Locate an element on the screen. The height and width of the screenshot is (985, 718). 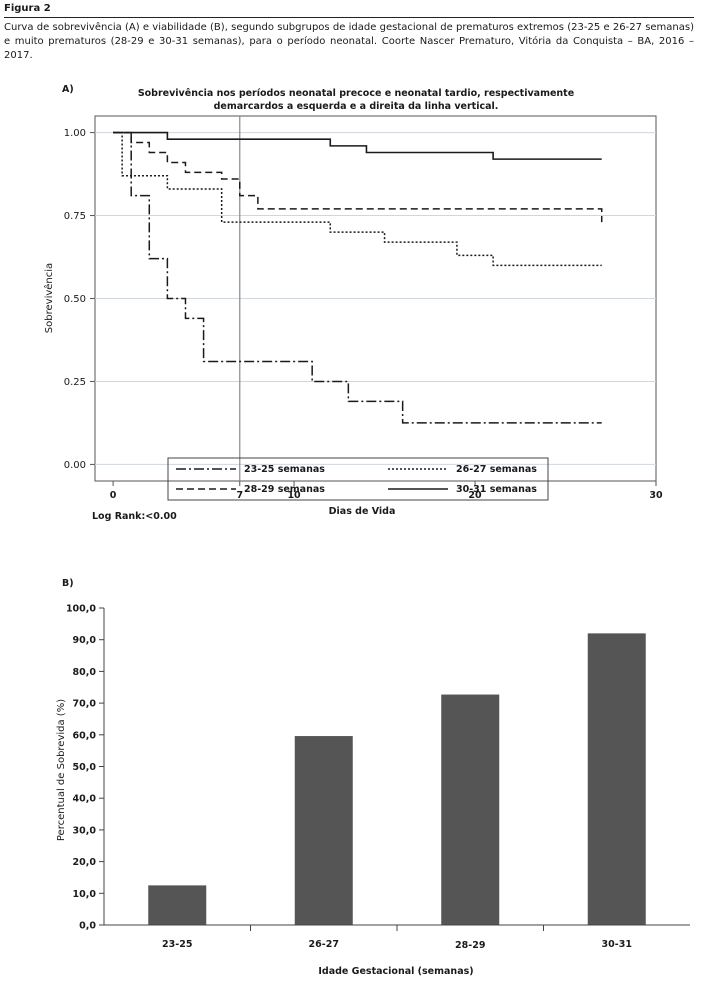
chart-b-y-tick-label: 70,0 is located at coordinates (85, 704).